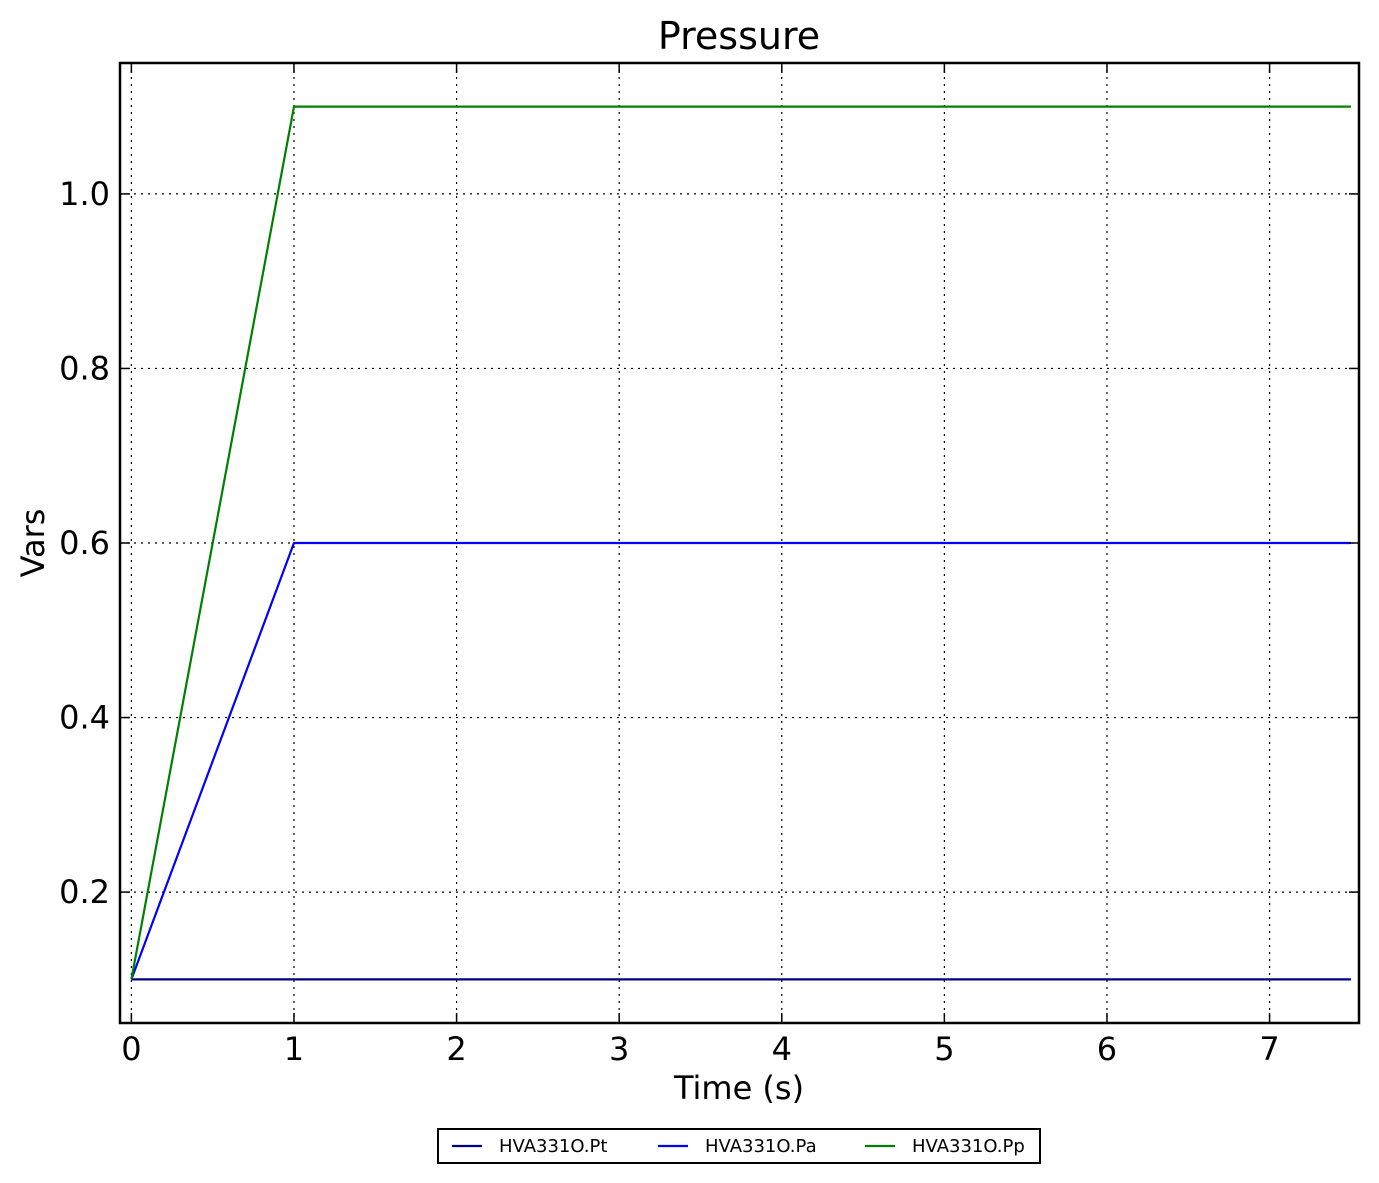 This screenshot has width=1379, height=1183. Describe the element at coordinates (84, 543) in the screenshot. I see `y-tick-label: 0.6` at that location.